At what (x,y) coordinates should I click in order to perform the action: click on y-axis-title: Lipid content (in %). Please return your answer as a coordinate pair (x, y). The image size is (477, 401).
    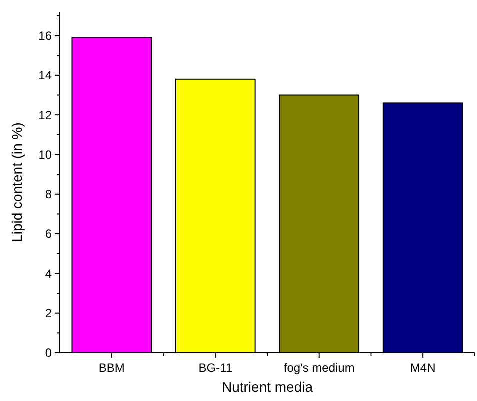
    Looking at the image, I should click on (17, 182).